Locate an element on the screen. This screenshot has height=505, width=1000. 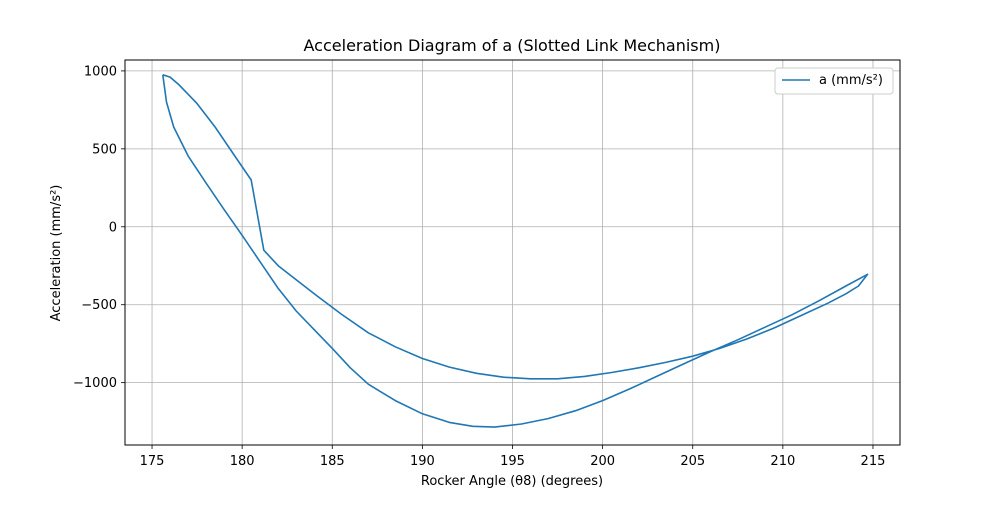
legend-box is located at coordinates (834, 81).